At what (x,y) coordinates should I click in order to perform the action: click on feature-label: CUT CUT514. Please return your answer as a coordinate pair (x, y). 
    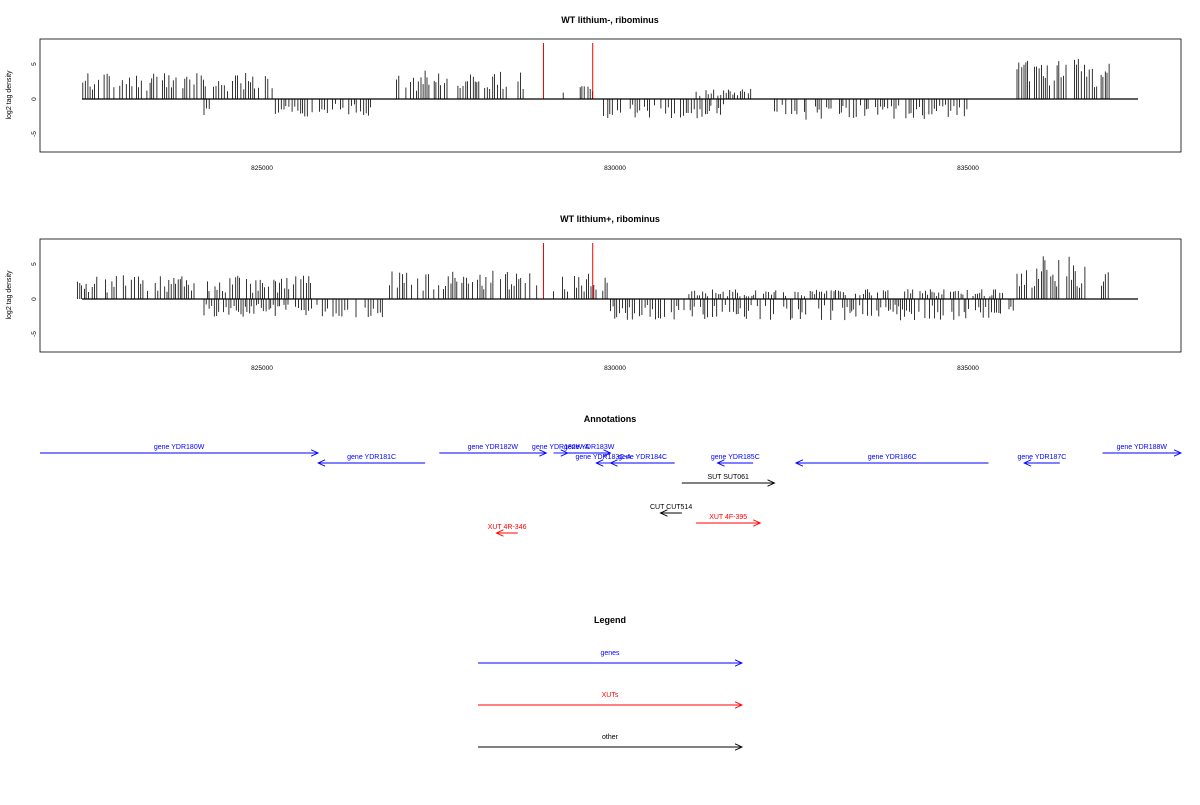
    Looking at the image, I should click on (671, 507).